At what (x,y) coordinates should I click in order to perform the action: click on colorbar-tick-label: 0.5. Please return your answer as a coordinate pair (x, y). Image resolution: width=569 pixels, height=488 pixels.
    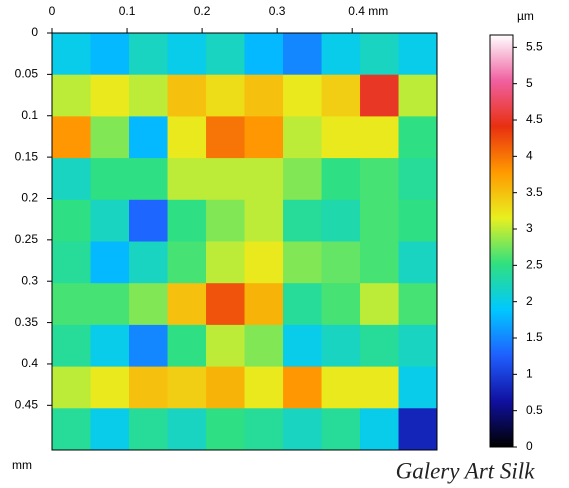
    Looking at the image, I should click on (534, 410).